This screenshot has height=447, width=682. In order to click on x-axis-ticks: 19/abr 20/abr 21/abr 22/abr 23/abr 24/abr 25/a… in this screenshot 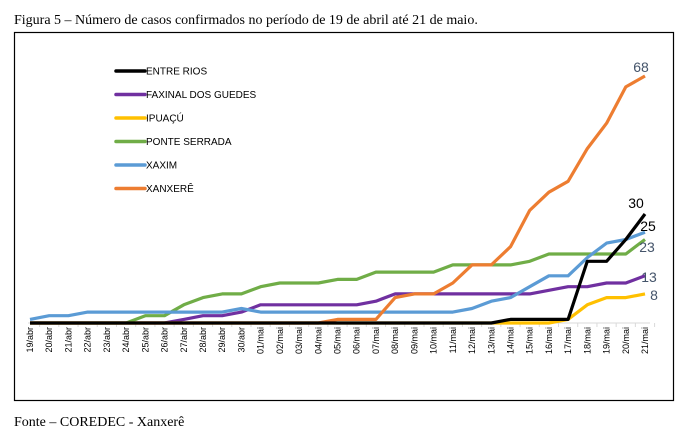, I will do `click(340, 338)`.